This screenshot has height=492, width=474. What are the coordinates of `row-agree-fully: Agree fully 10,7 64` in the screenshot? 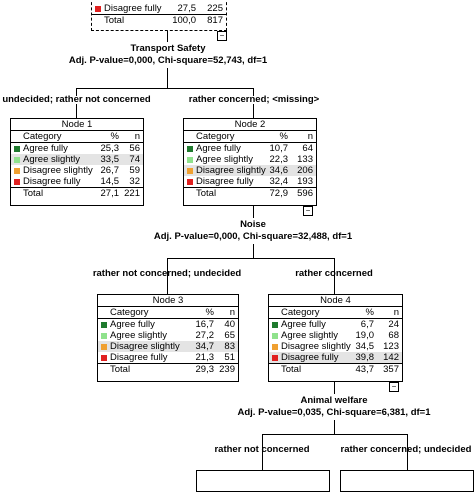 It's located at (250, 148).